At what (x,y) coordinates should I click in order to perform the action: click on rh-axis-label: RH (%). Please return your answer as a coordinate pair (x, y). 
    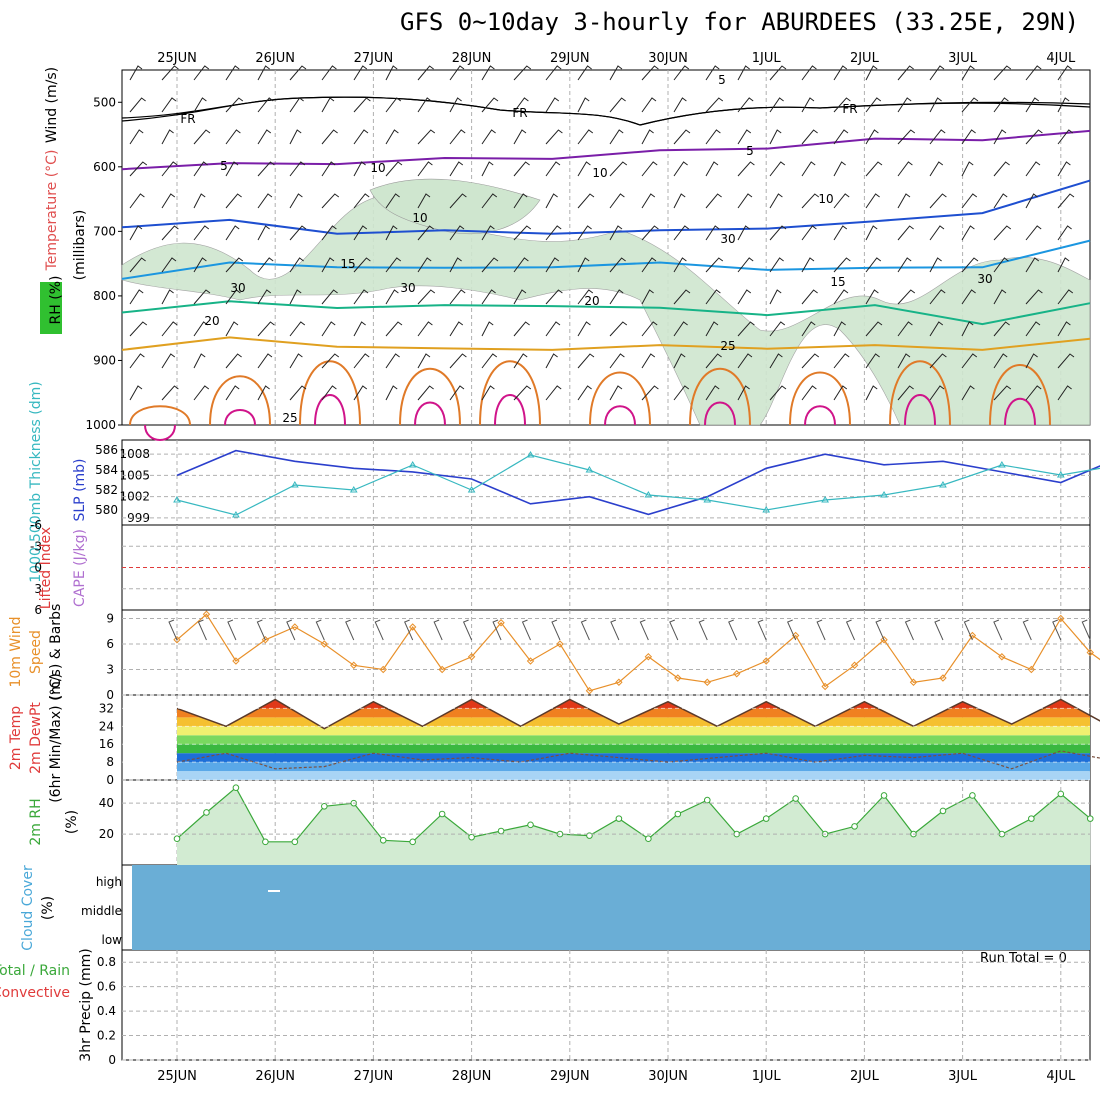
    Looking at the image, I should click on (56, 300).